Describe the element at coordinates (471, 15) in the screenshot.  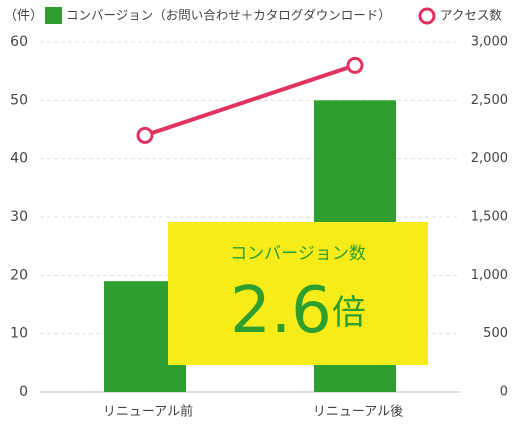
I see `legend-label: アクセス数` at that location.